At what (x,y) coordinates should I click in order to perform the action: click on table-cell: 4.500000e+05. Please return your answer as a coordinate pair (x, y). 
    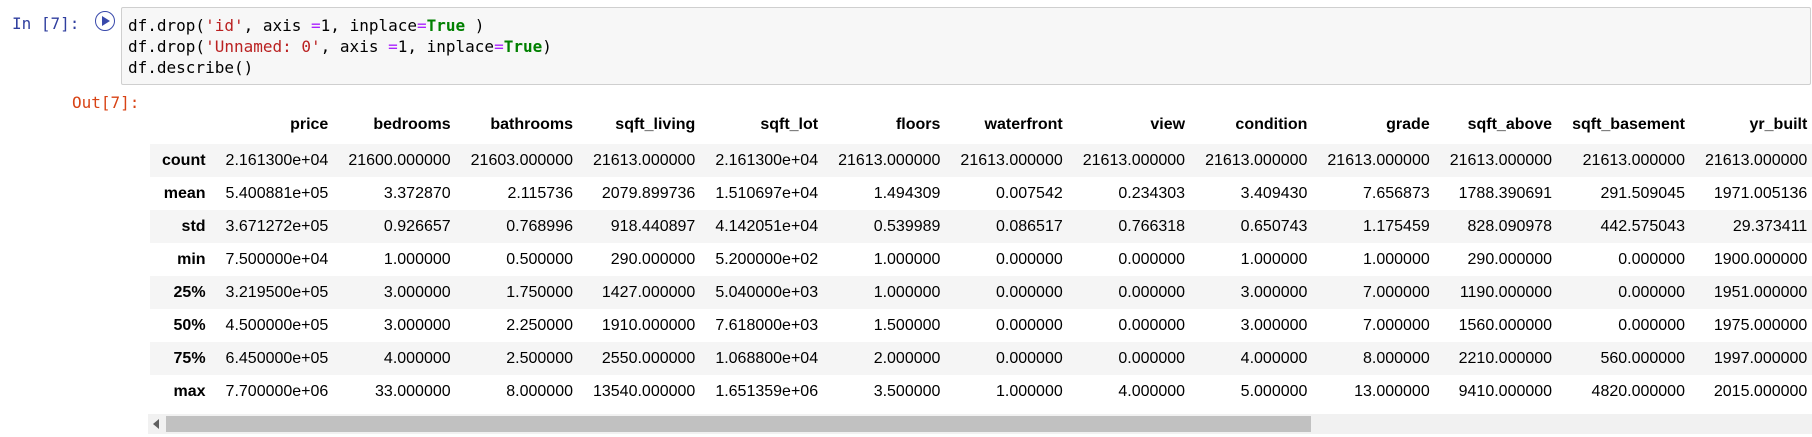
    Looking at the image, I should click on (277, 325).